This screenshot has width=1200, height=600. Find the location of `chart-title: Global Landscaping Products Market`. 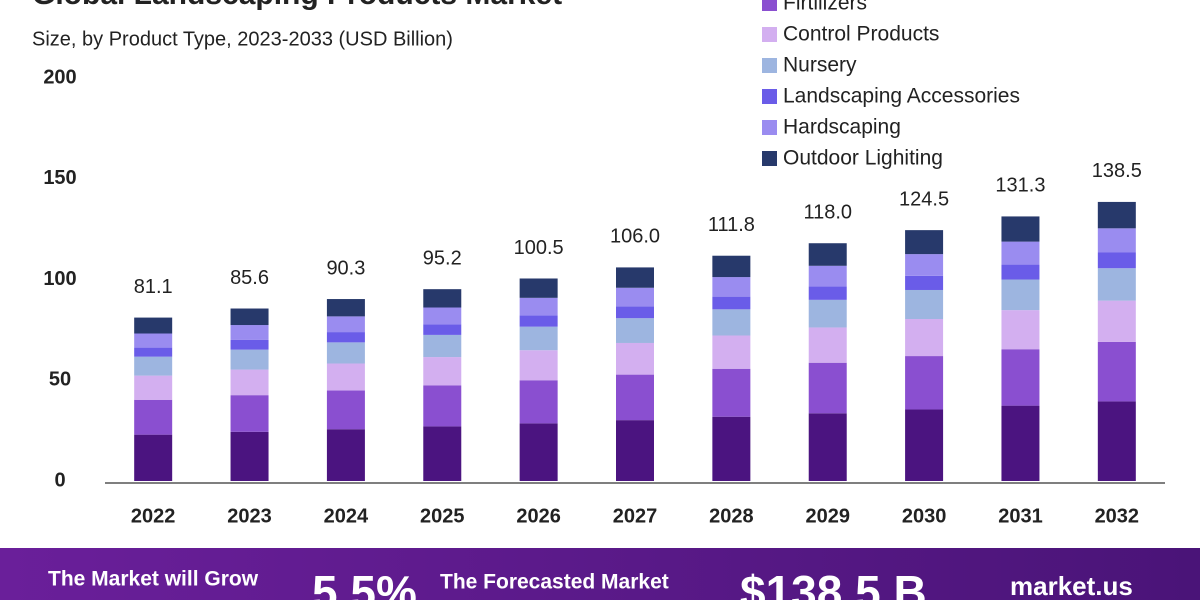

chart-title: Global Landscaping Products Market is located at coordinates (297, 5).